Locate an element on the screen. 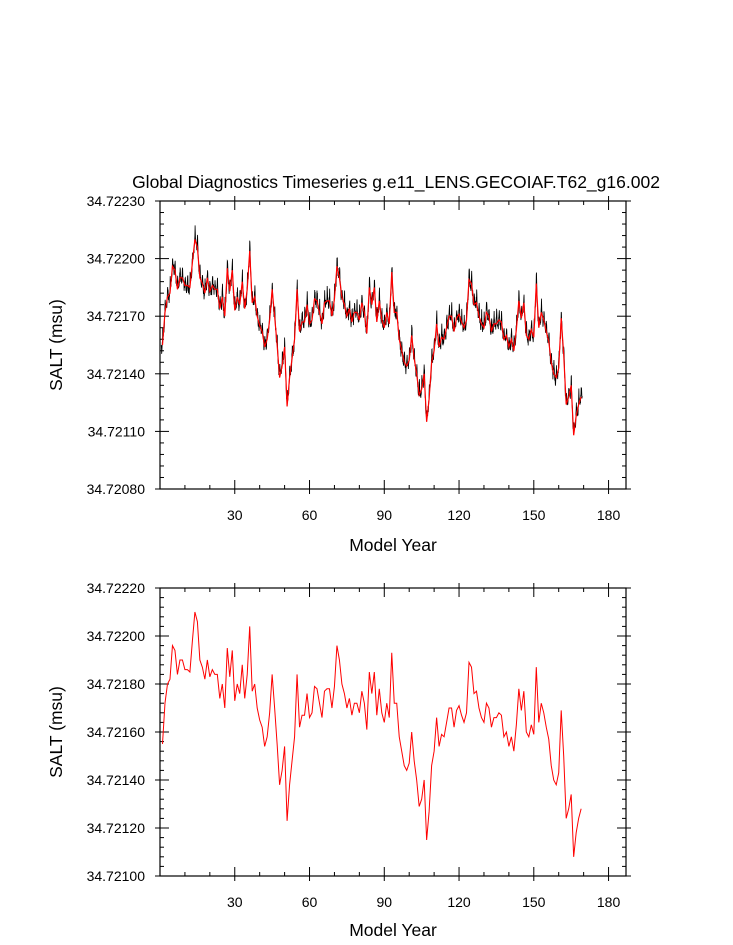 The width and height of the screenshot is (733, 945). y-tick-label: 34.72120 is located at coordinates (116, 828).